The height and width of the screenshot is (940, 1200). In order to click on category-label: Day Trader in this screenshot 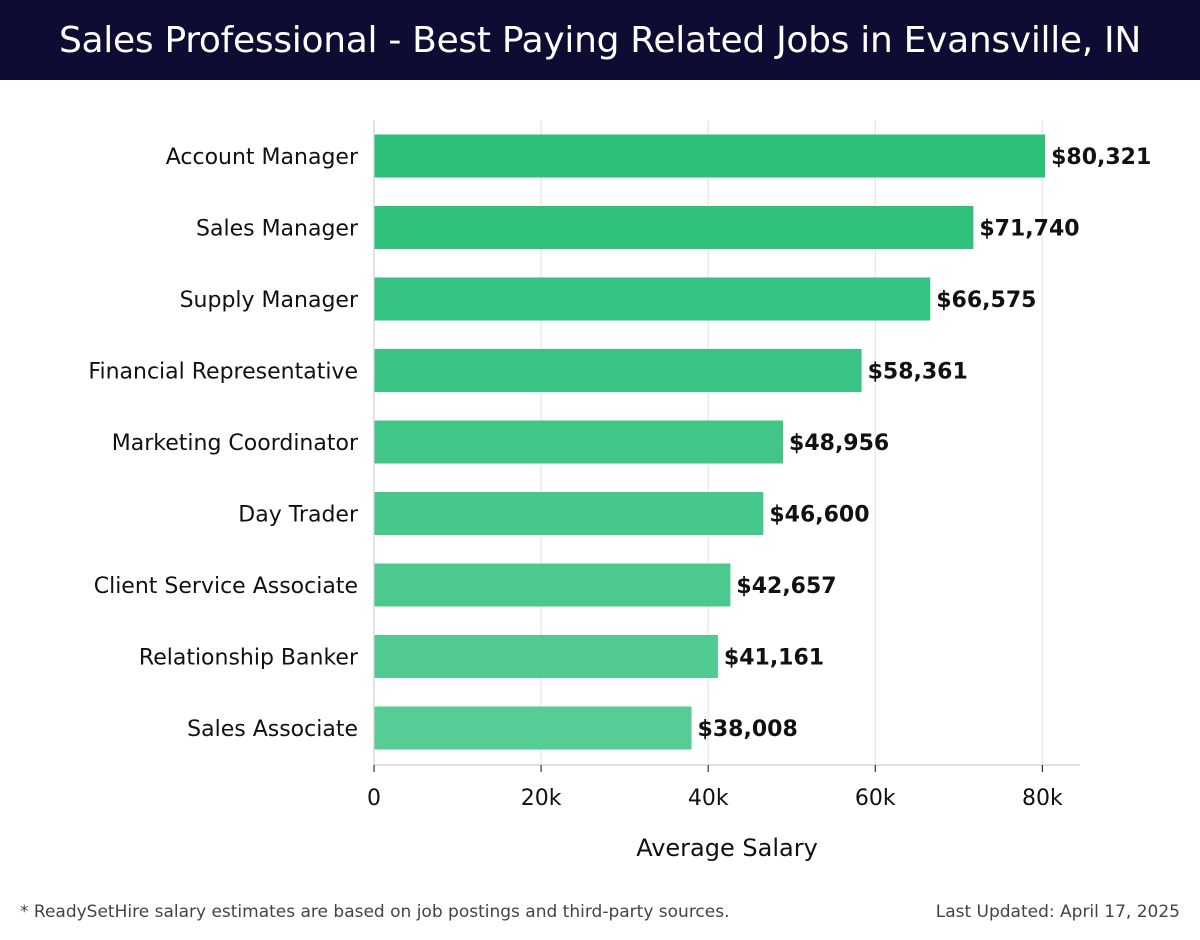, I will do `click(298, 515)`.